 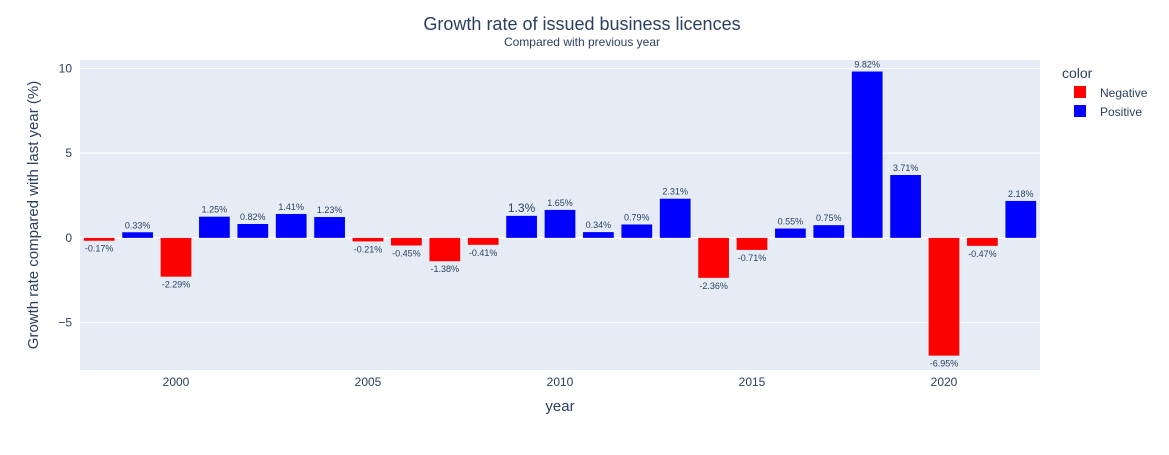 I want to click on x-tick-label: 2005, so click(x=368, y=382).